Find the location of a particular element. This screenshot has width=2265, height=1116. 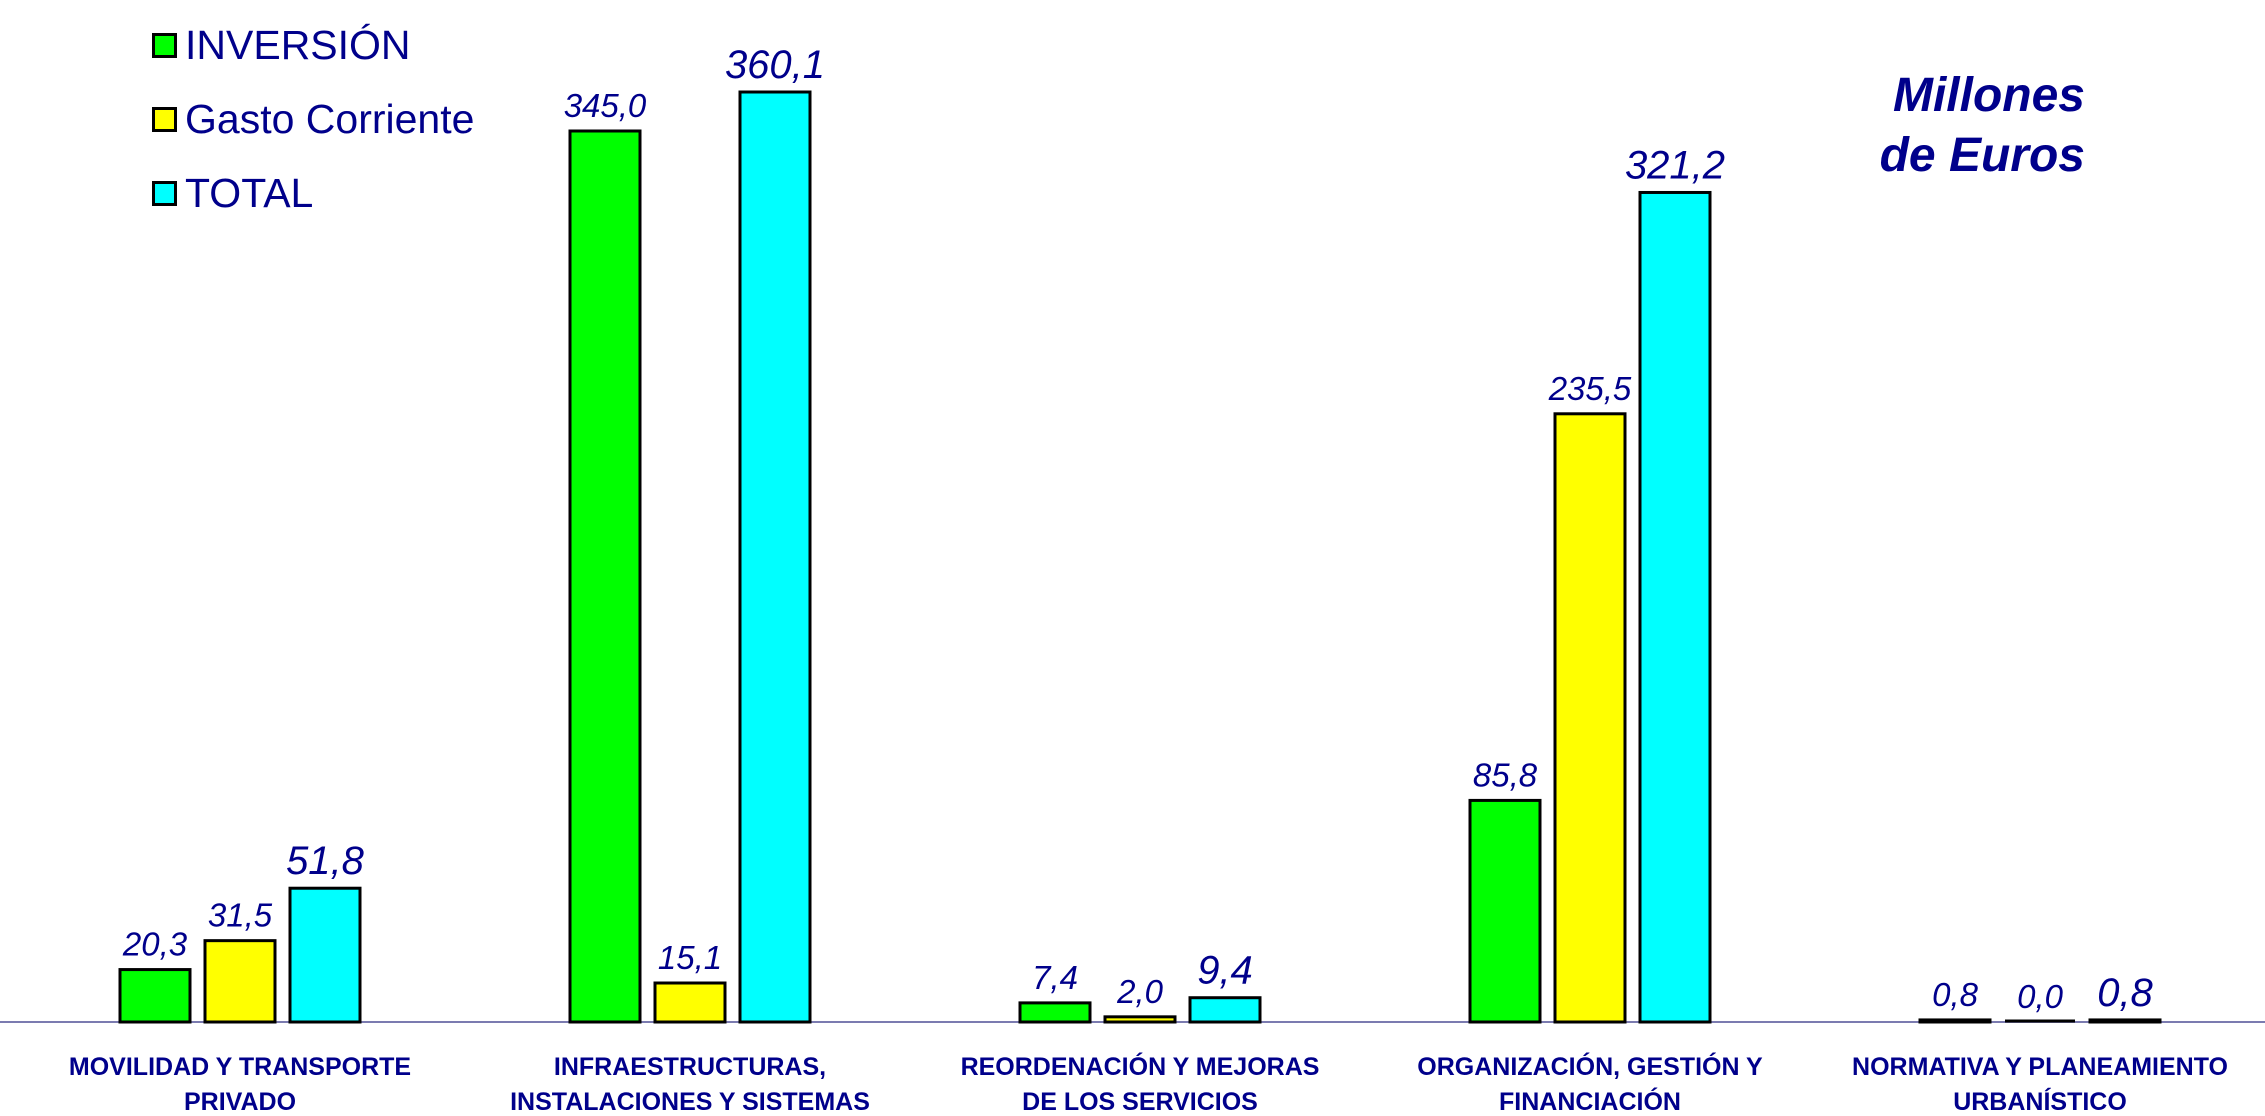

legend-item-gasto-corriente: Gasto Corriente is located at coordinates (313, 119).